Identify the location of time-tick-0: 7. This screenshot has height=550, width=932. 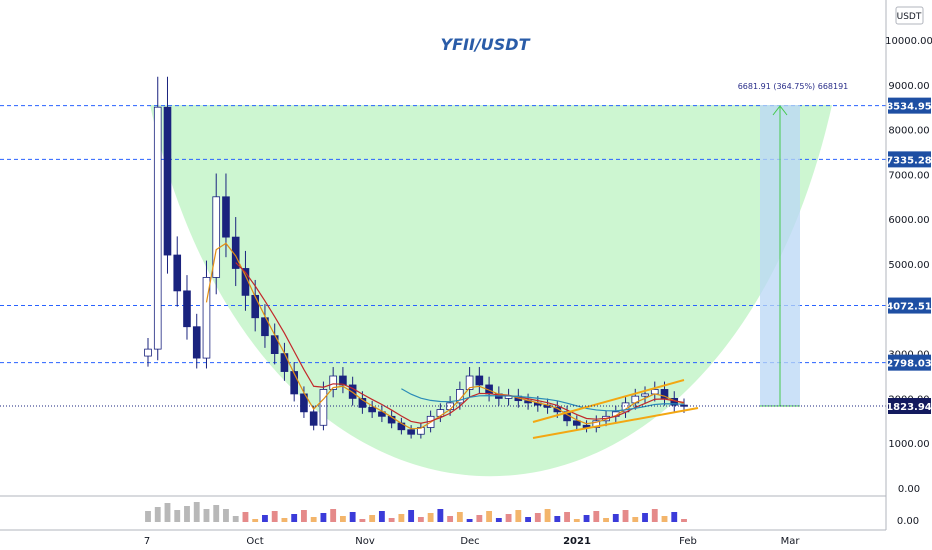
(147, 541).